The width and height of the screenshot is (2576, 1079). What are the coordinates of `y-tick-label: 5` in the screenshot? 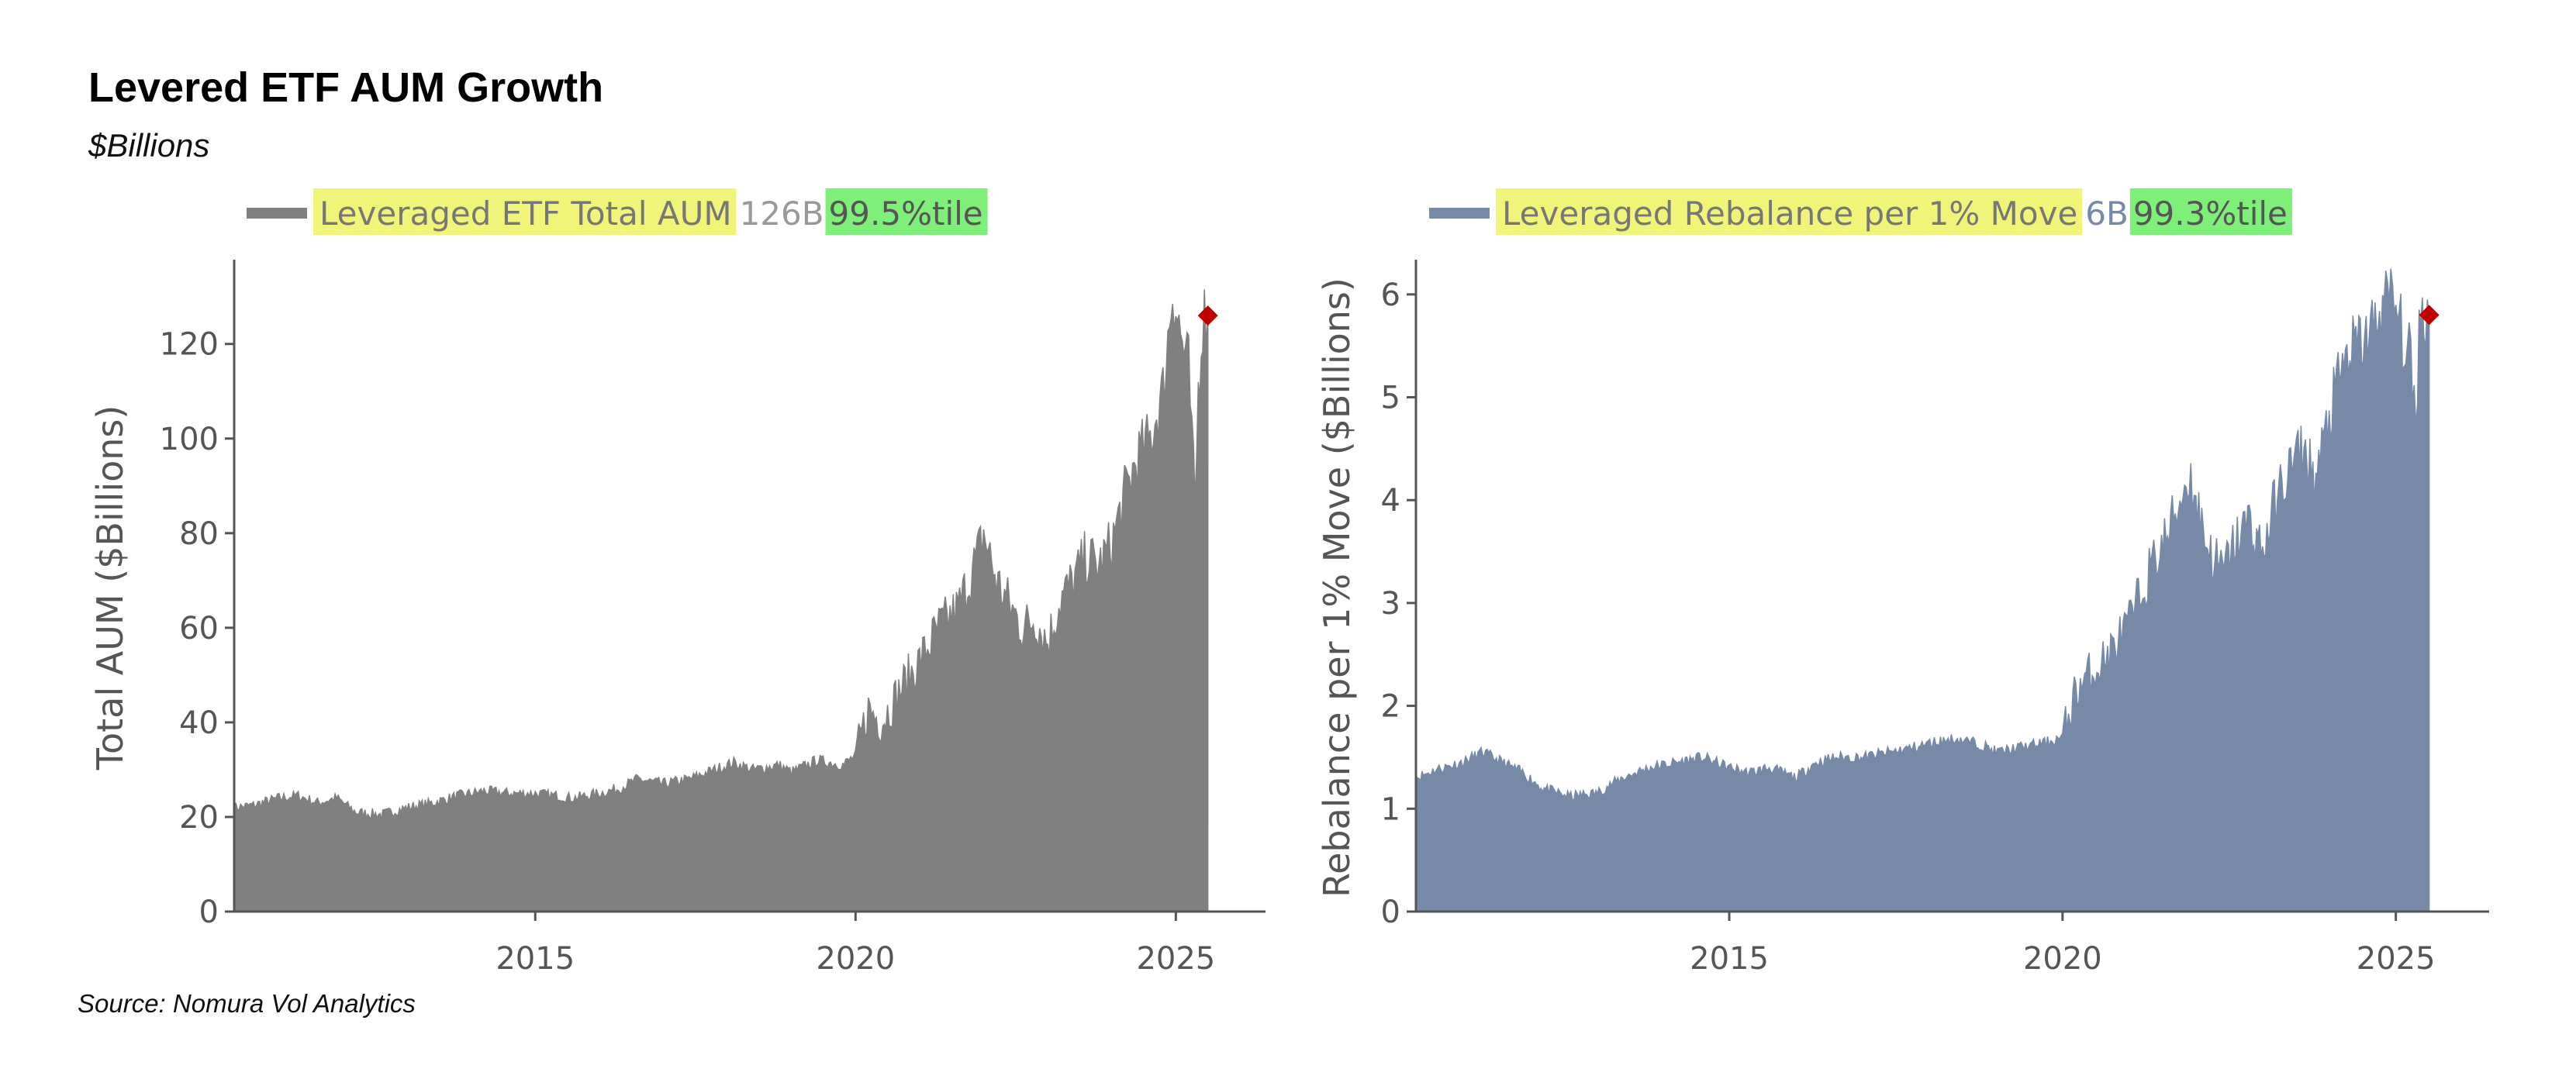 It's located at (1390, 398).